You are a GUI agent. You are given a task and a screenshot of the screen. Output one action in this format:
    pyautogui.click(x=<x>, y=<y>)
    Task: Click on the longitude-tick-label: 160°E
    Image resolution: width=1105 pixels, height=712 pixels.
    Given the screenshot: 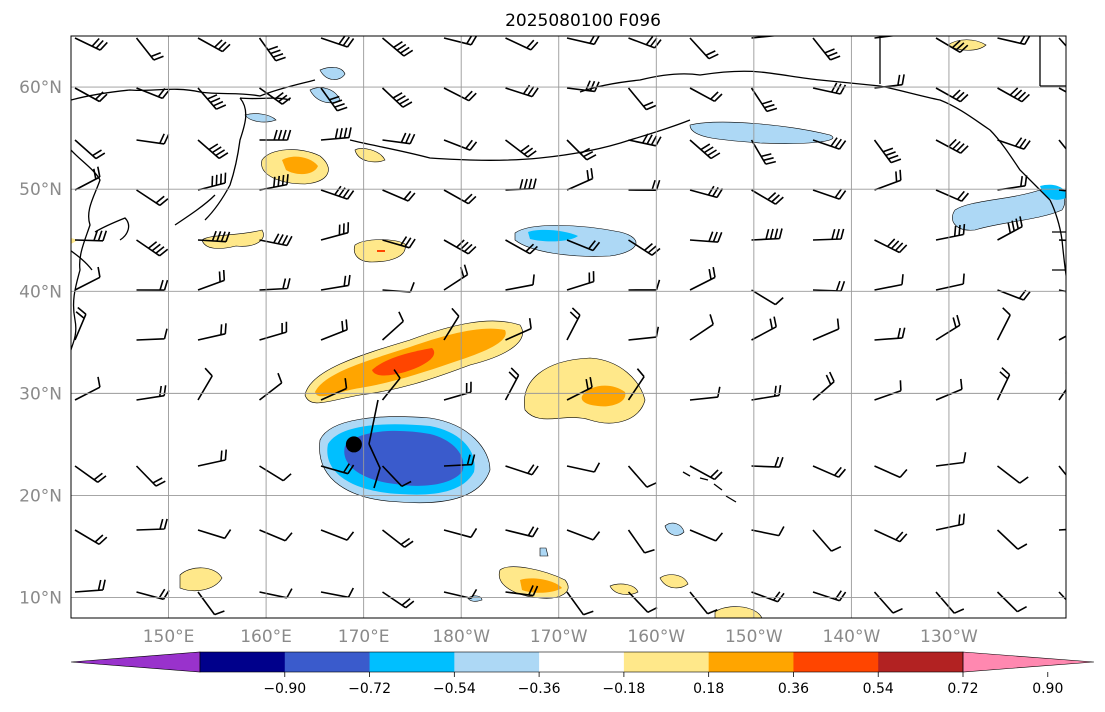 What is the action you would take?
    pyautogui.click(x=266, y=637)
    